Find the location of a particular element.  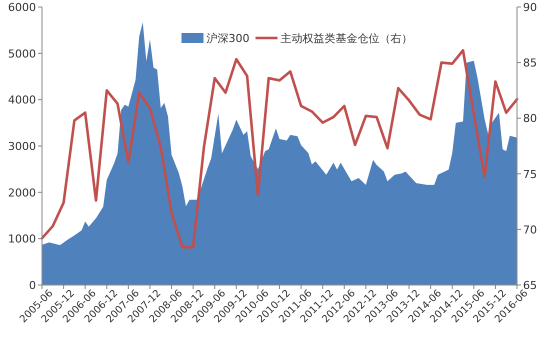

y-tick-label: 3000 is located at coordinates (22, 146).